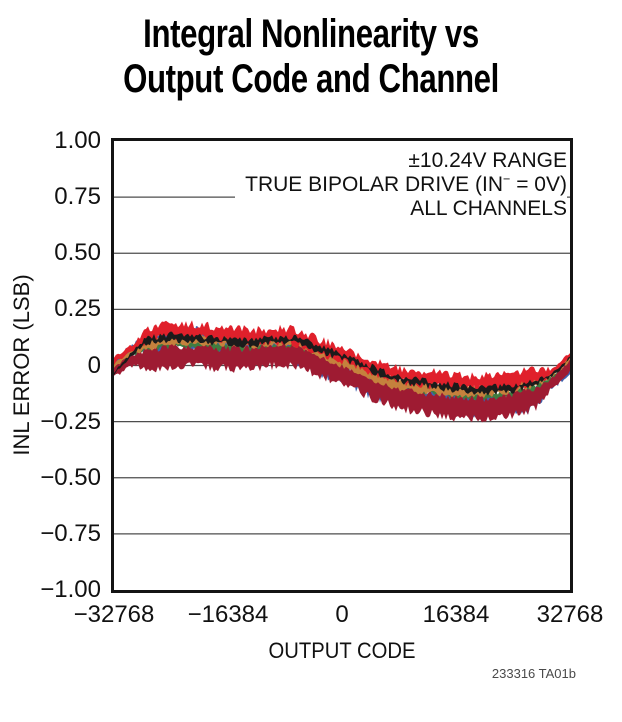 The height and width of the screenshot is (722, 622). Describe the element at coordinates (570, 614) in the screenshot. I see `x-tick-label: 32768` at that location.